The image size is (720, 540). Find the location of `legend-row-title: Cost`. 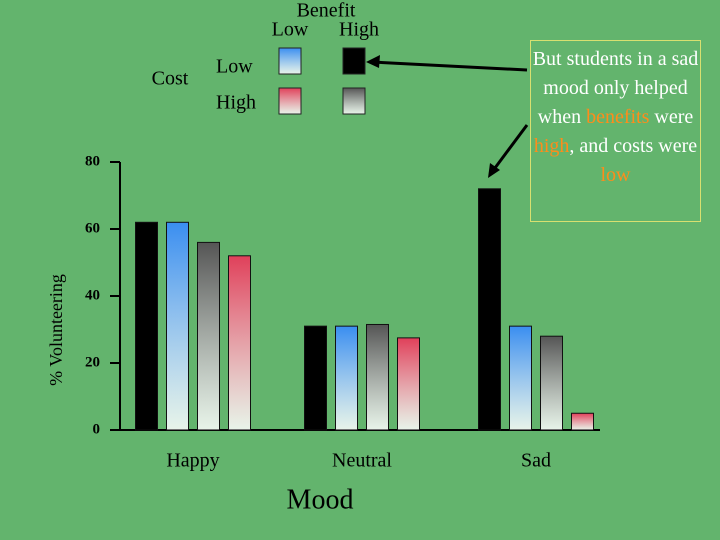

legend-row-title: Cost is located at coordinates (170, 79).